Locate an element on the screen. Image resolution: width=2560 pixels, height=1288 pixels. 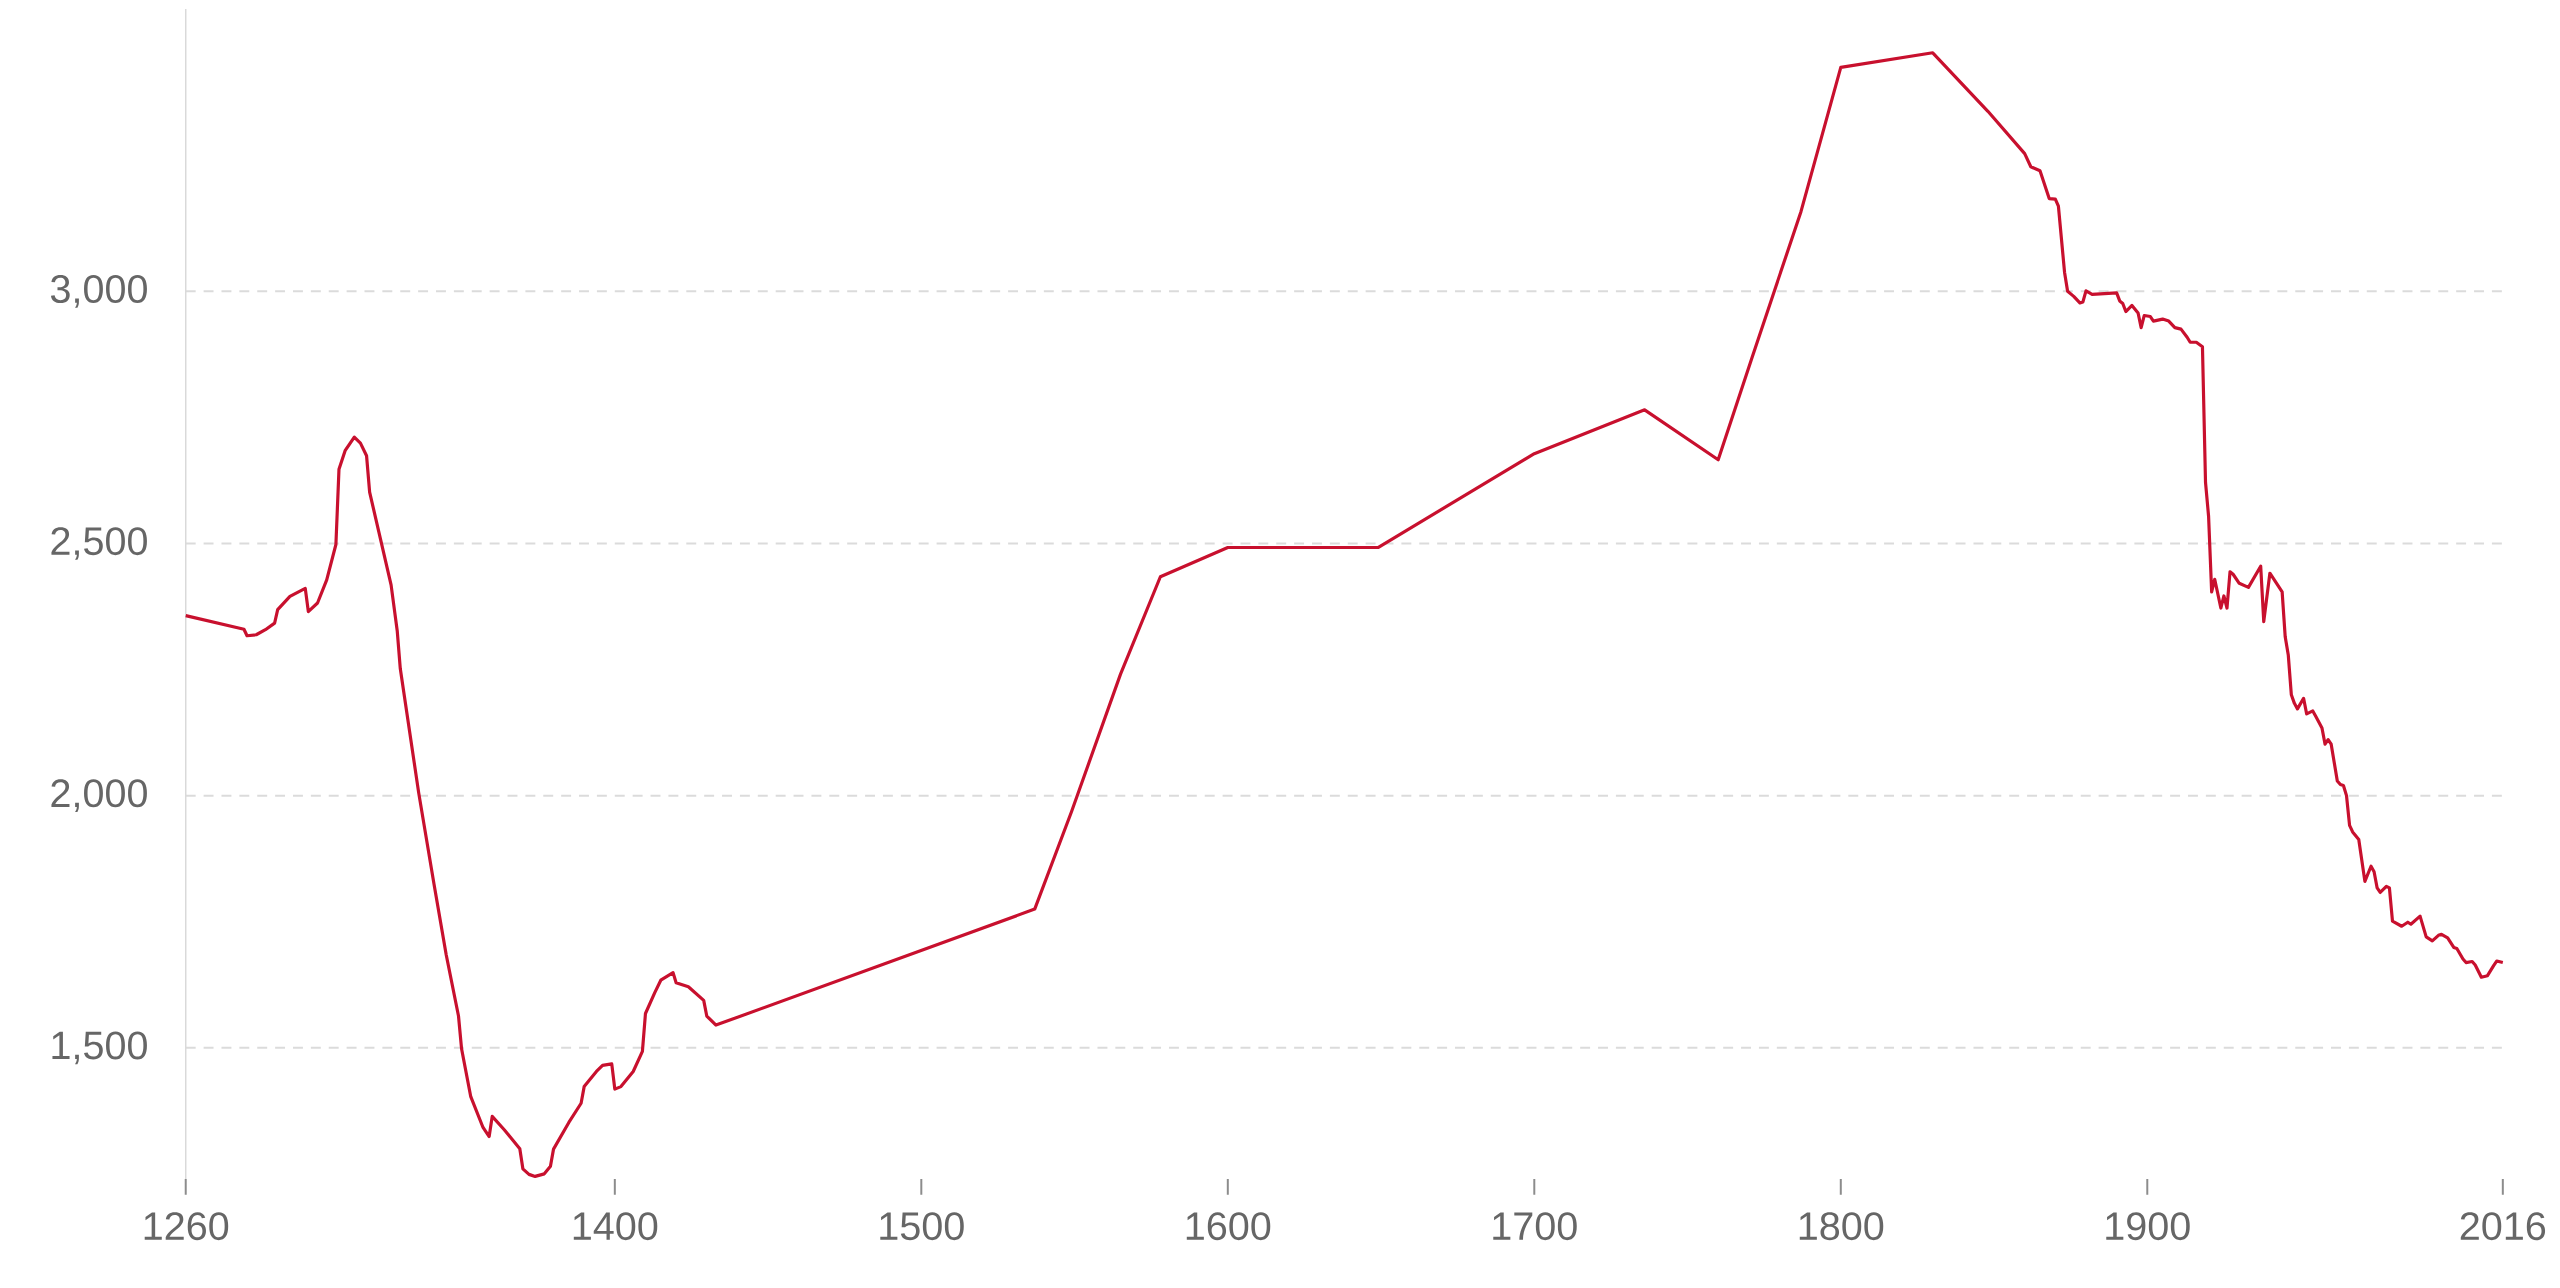
x-tick-label: 1600 is located at coordinates (1228, 1226).